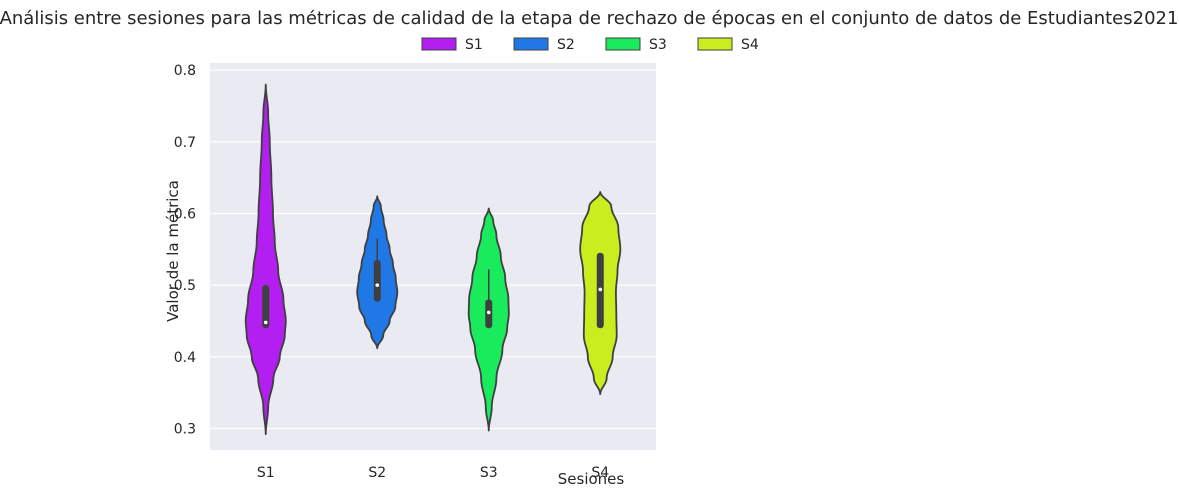 Image resolution: width=1179 pixels, height=497 pixels. Describe the element at coordinates (658, 45) in the screenshot. I see `legend-label: S3` at that location.